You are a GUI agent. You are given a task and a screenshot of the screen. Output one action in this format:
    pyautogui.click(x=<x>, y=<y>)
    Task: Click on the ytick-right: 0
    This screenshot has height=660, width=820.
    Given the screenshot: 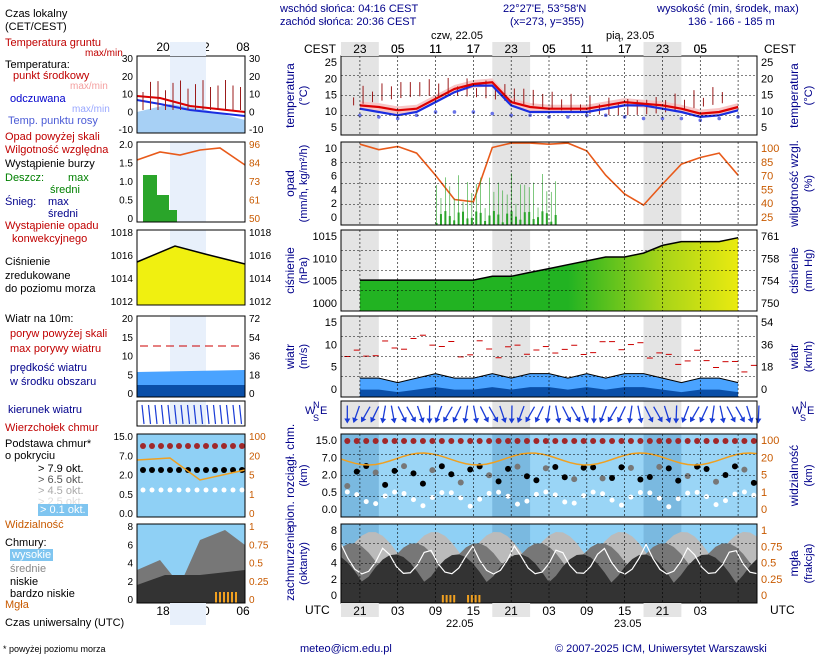 What is the action you would take?
    pyautogui.click(x=764, y=596)
    